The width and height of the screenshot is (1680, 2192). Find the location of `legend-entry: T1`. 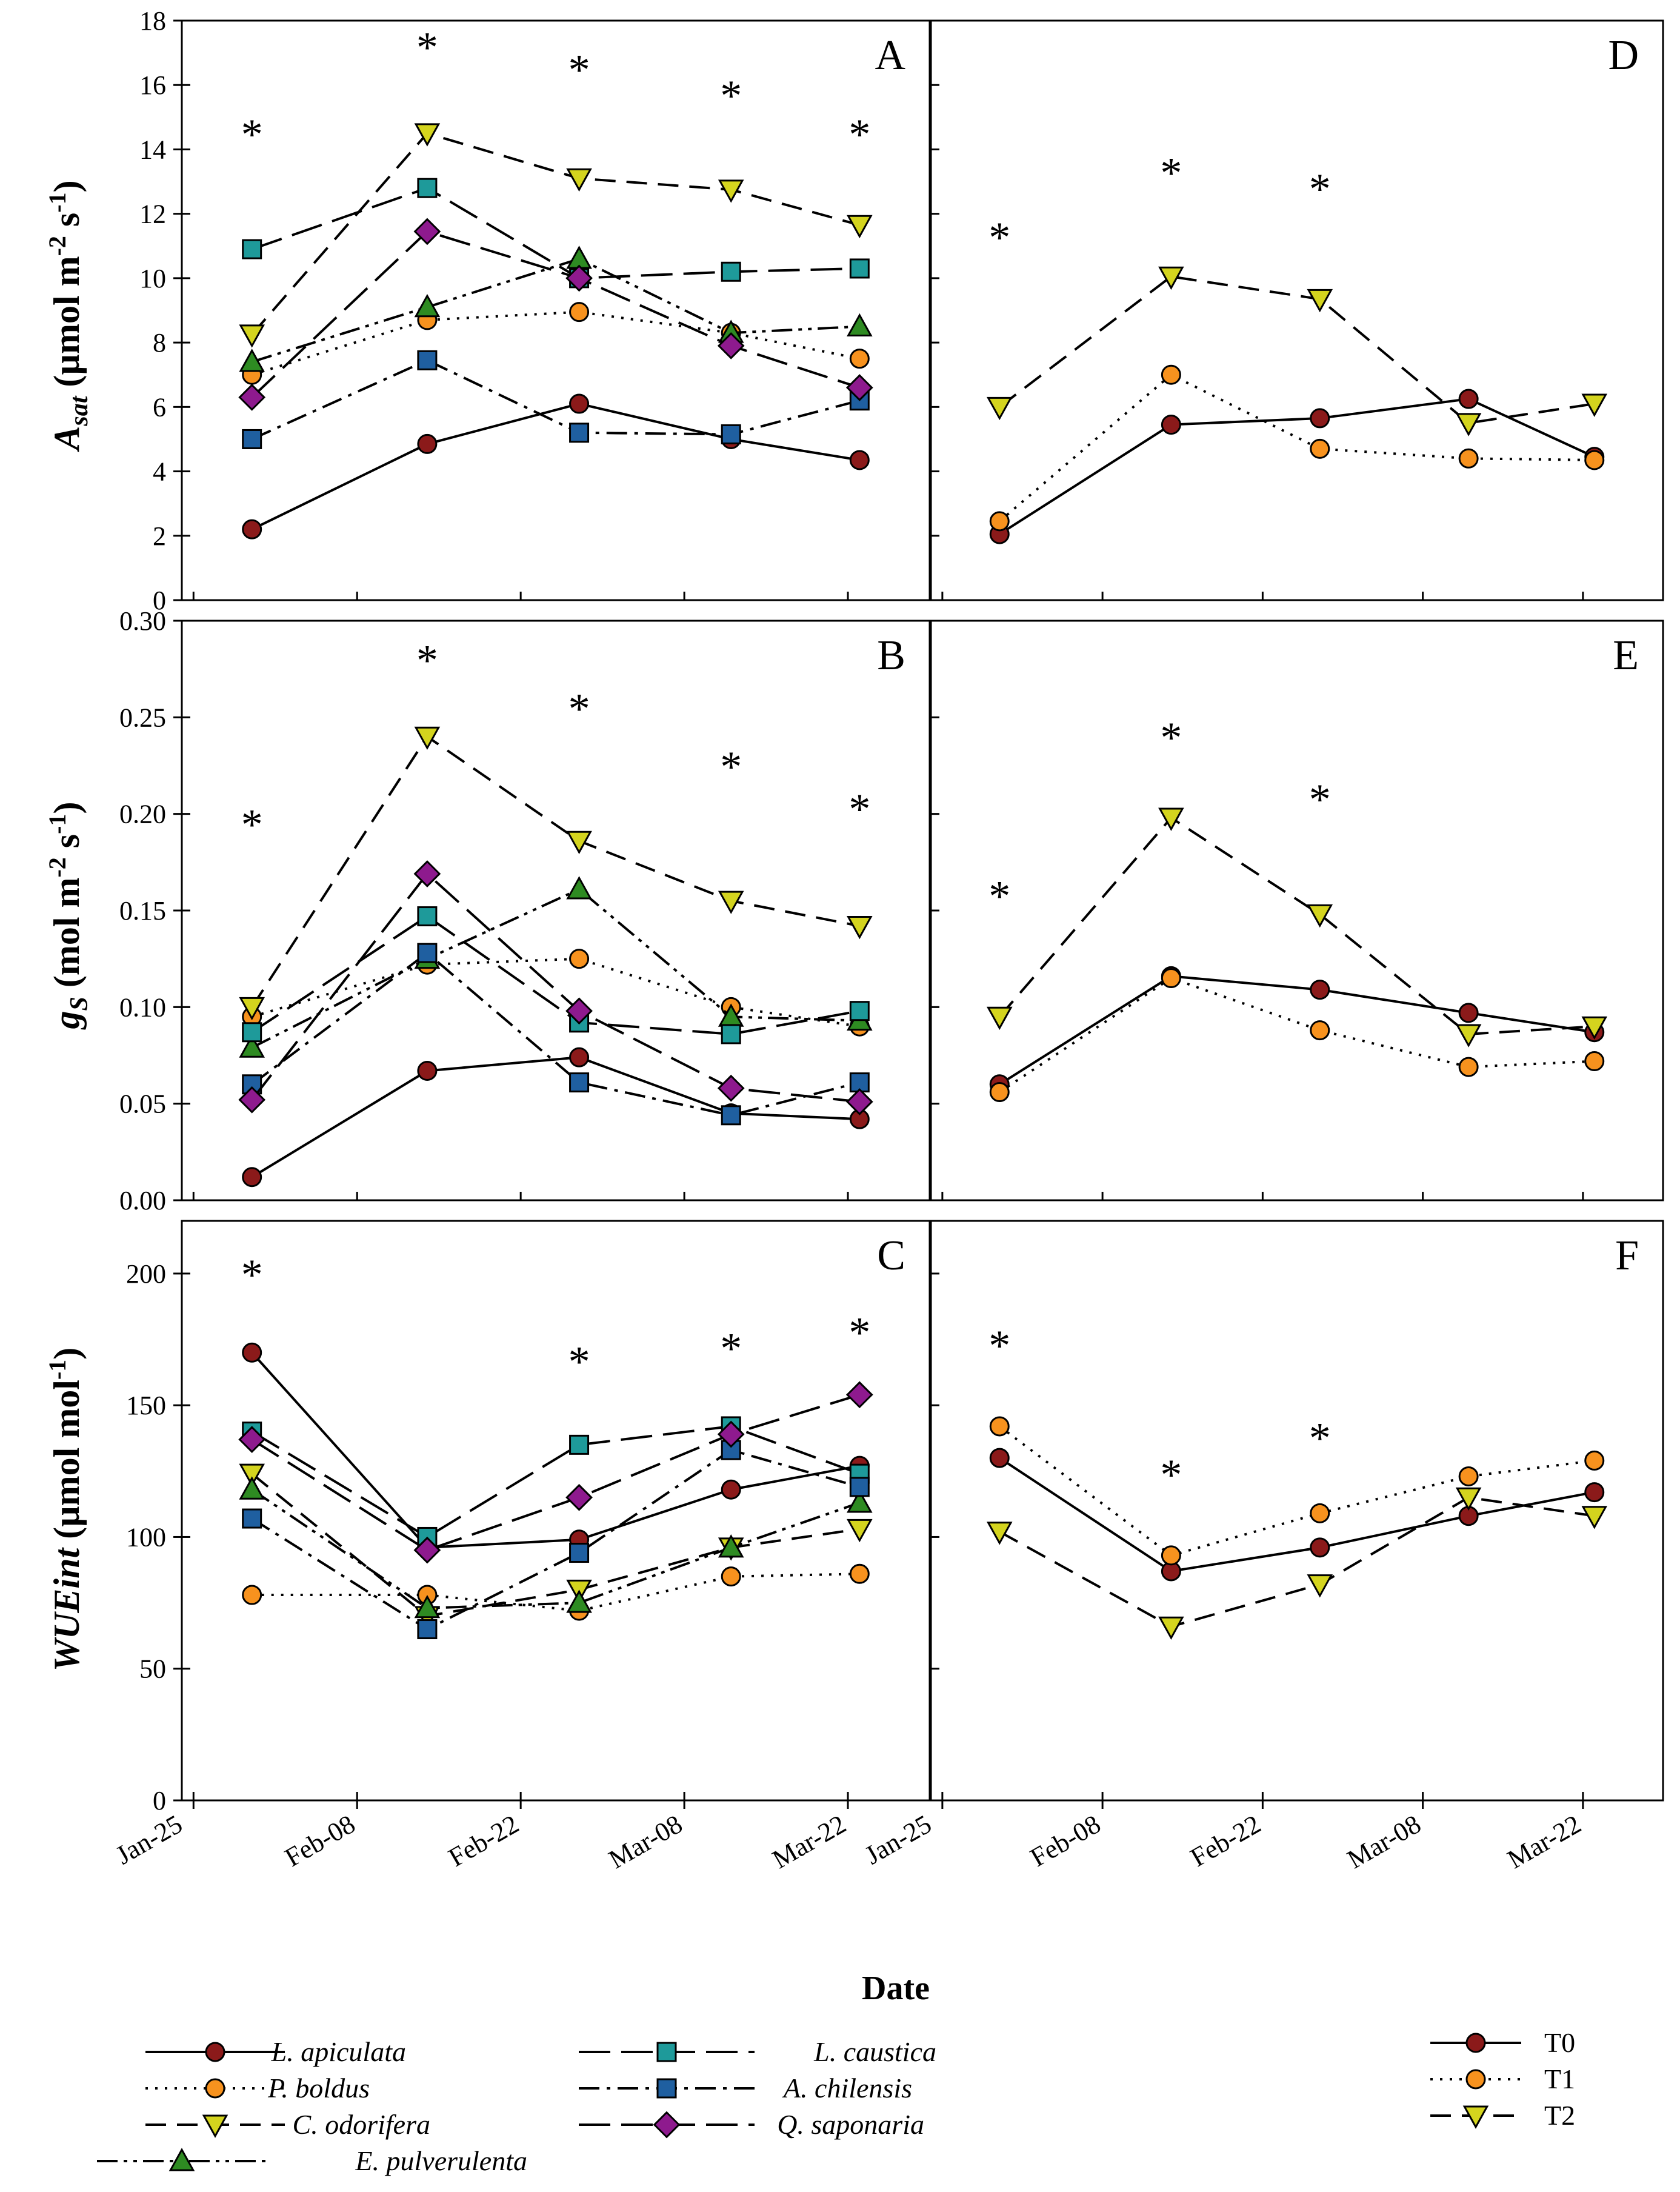

legend-entry: T1 is located at coordinates (1502, 2078).